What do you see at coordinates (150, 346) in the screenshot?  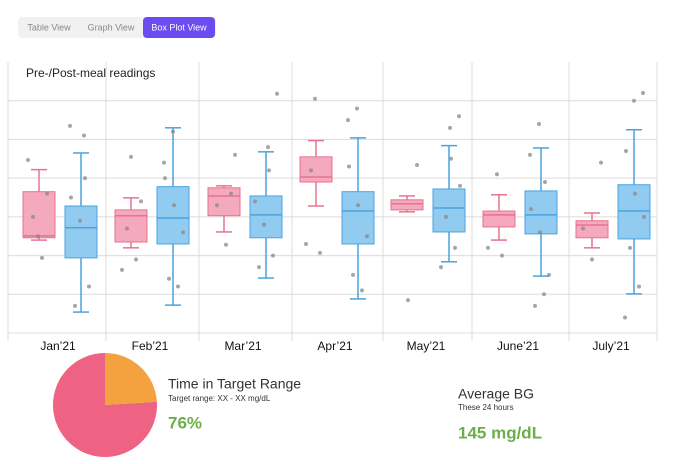 I see `x-tick-label: Feb’21` at bounding box center [150, 346].